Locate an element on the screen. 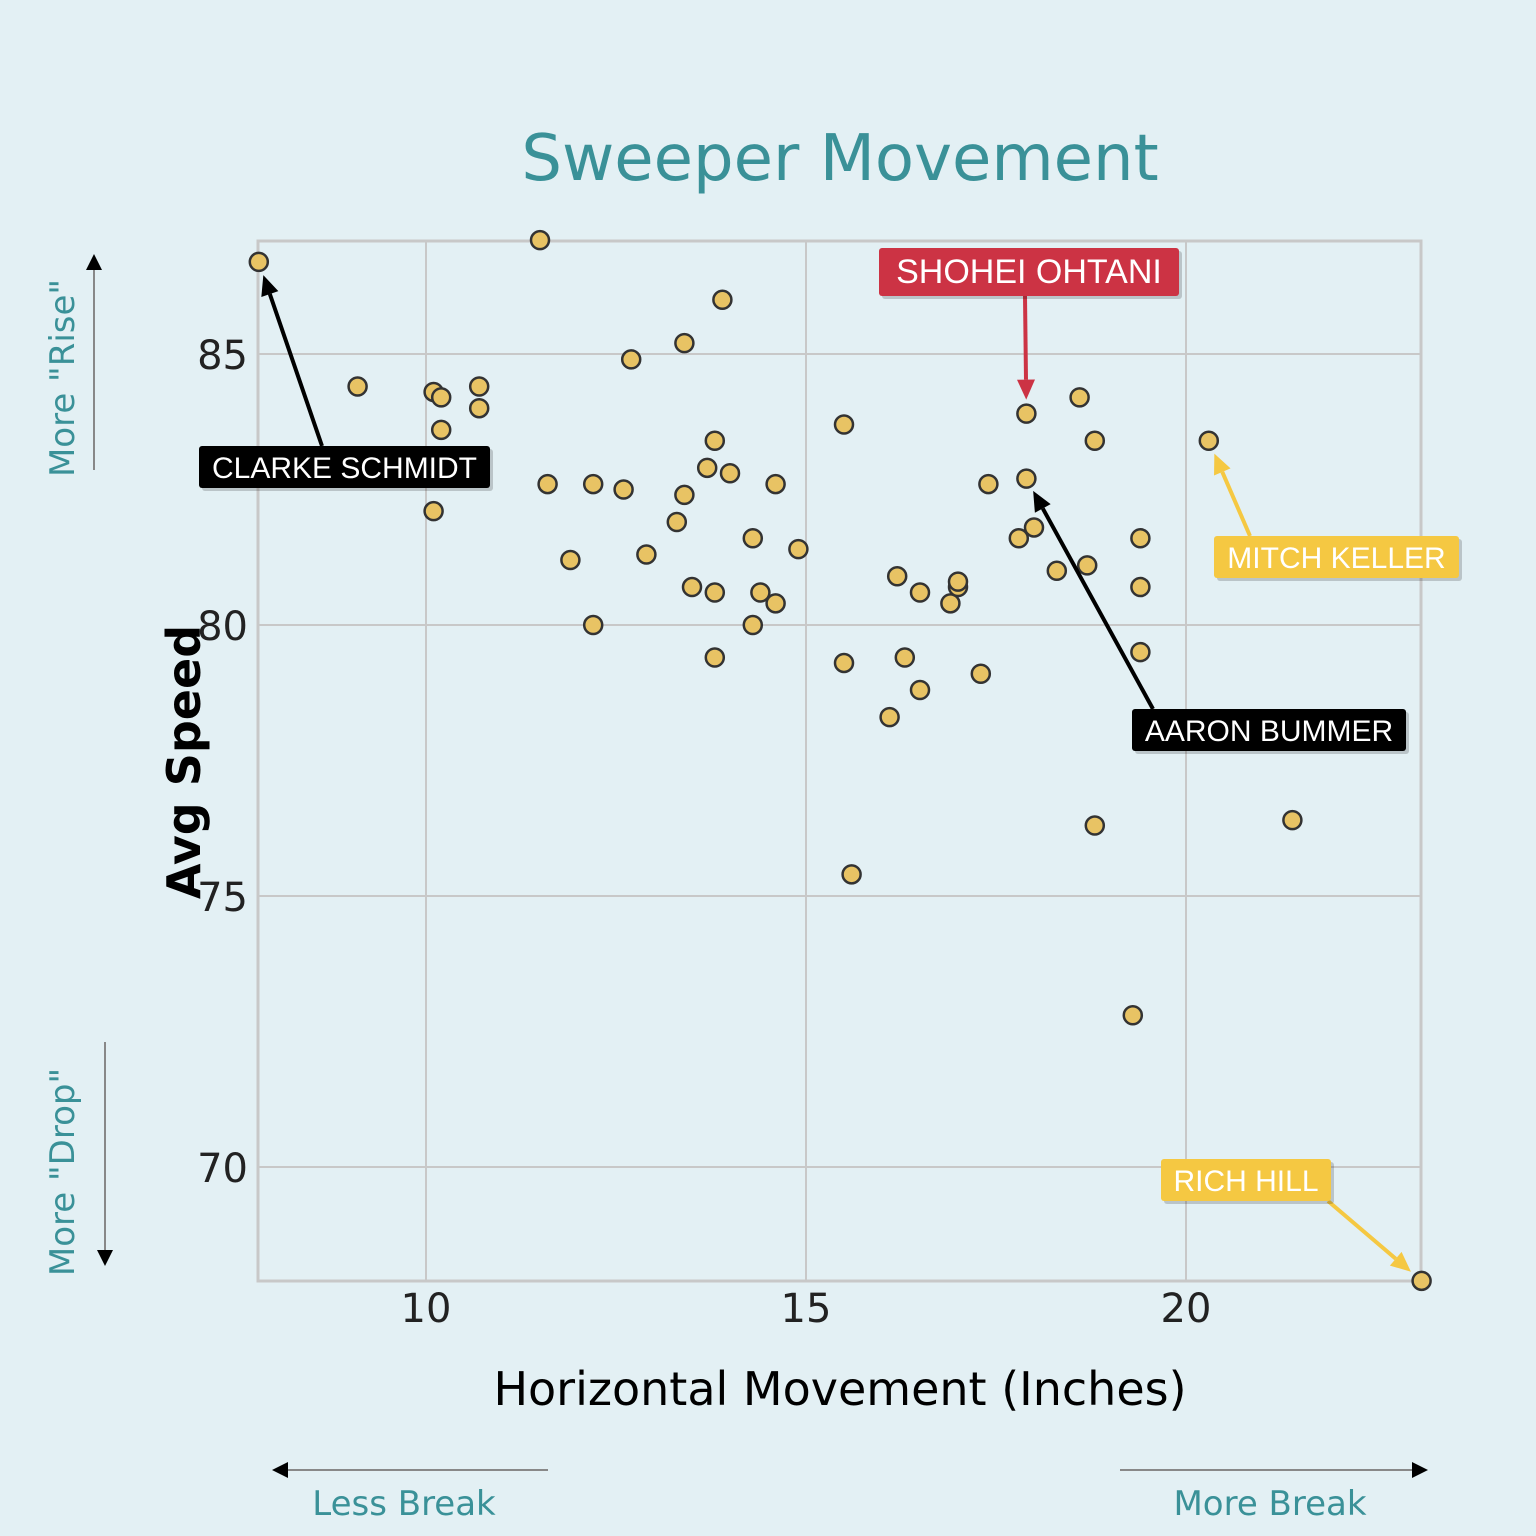  x-axis-label: Horizontal Movement (Inches) is located at coordinates (839, 1389).